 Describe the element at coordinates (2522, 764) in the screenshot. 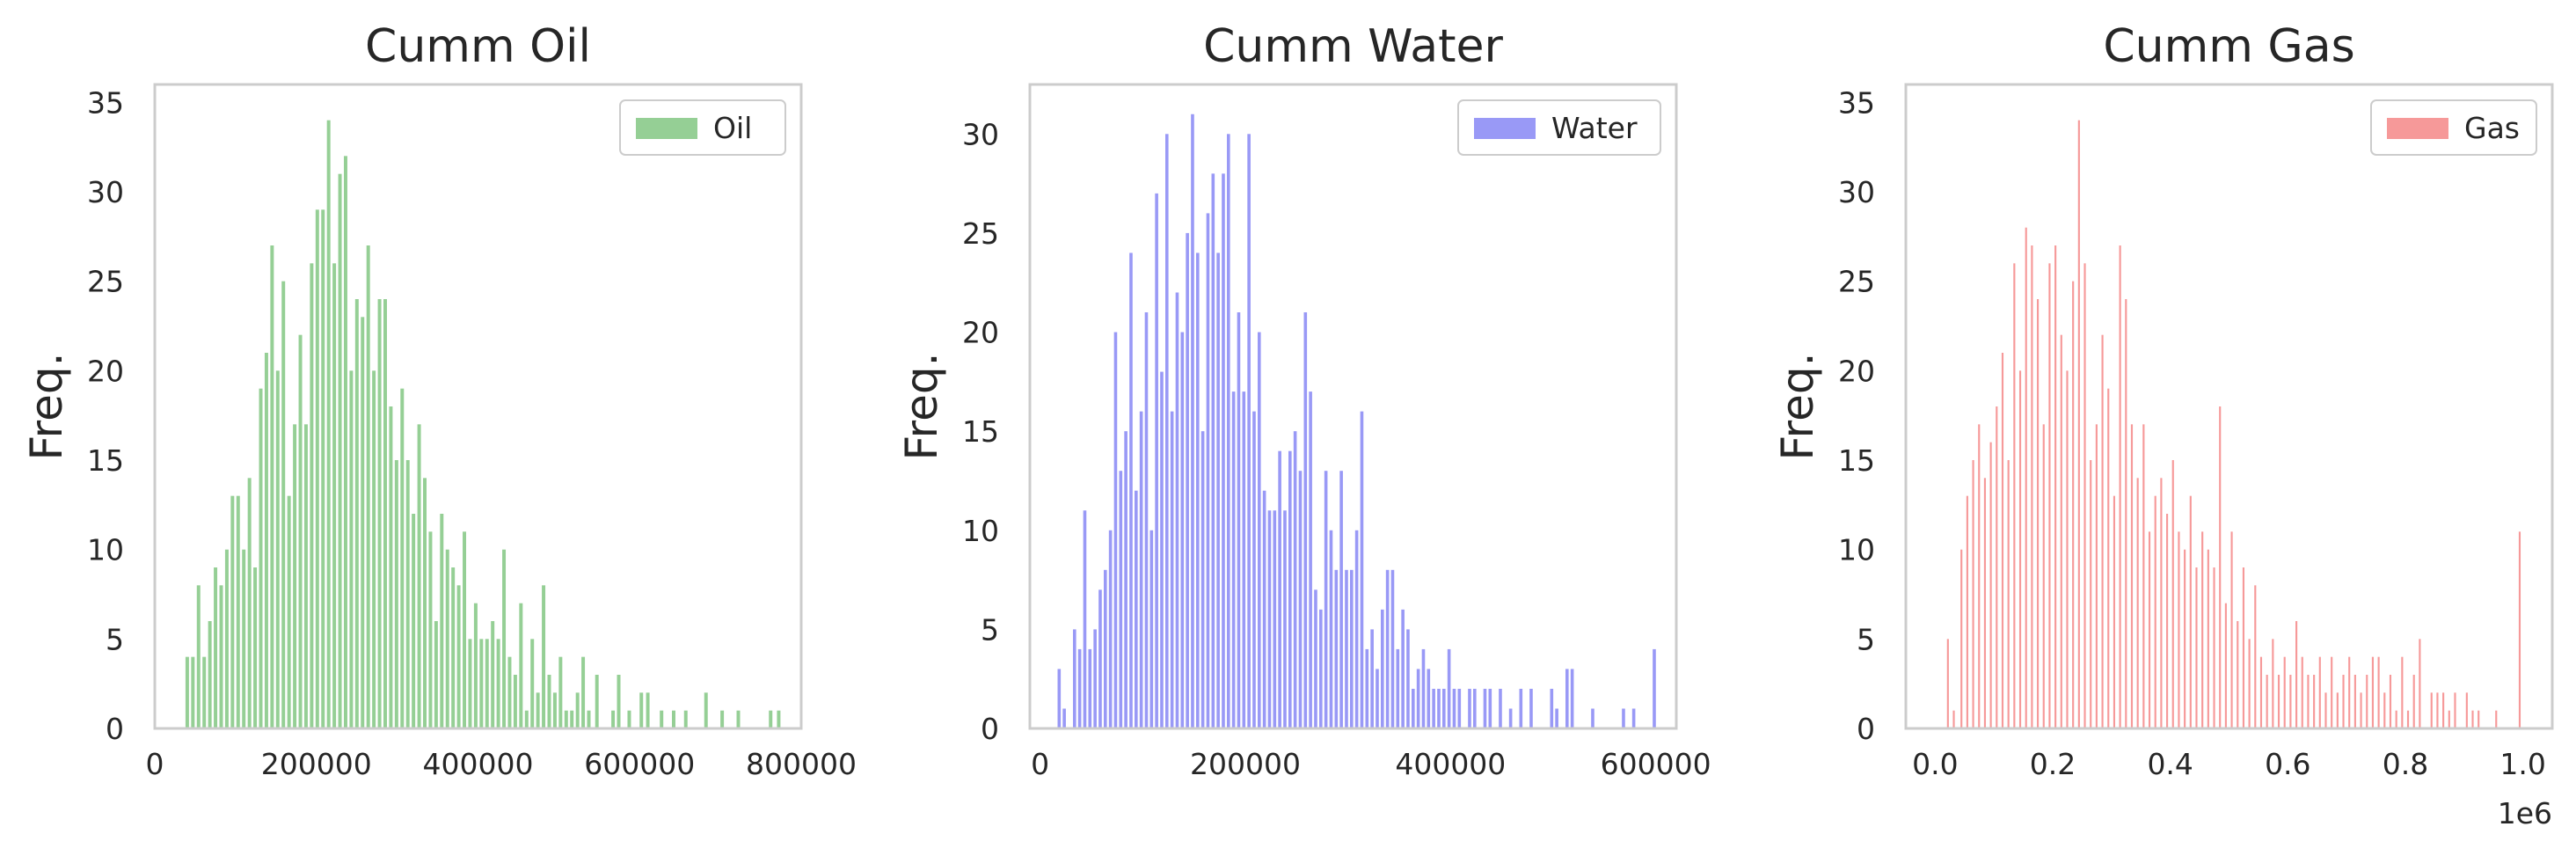

I see `x-tick-label: 1.0` at that location.